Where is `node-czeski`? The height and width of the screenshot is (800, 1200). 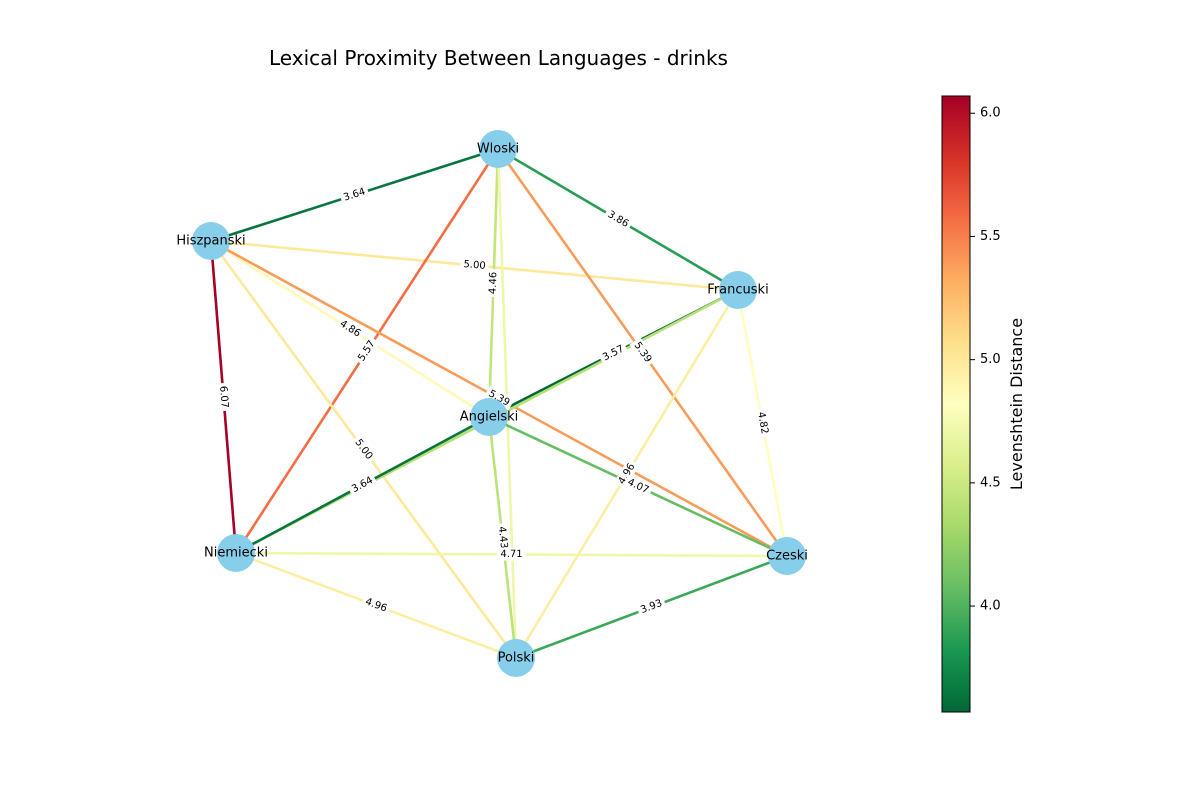 node-czeski is located at coordinates (787, 556).